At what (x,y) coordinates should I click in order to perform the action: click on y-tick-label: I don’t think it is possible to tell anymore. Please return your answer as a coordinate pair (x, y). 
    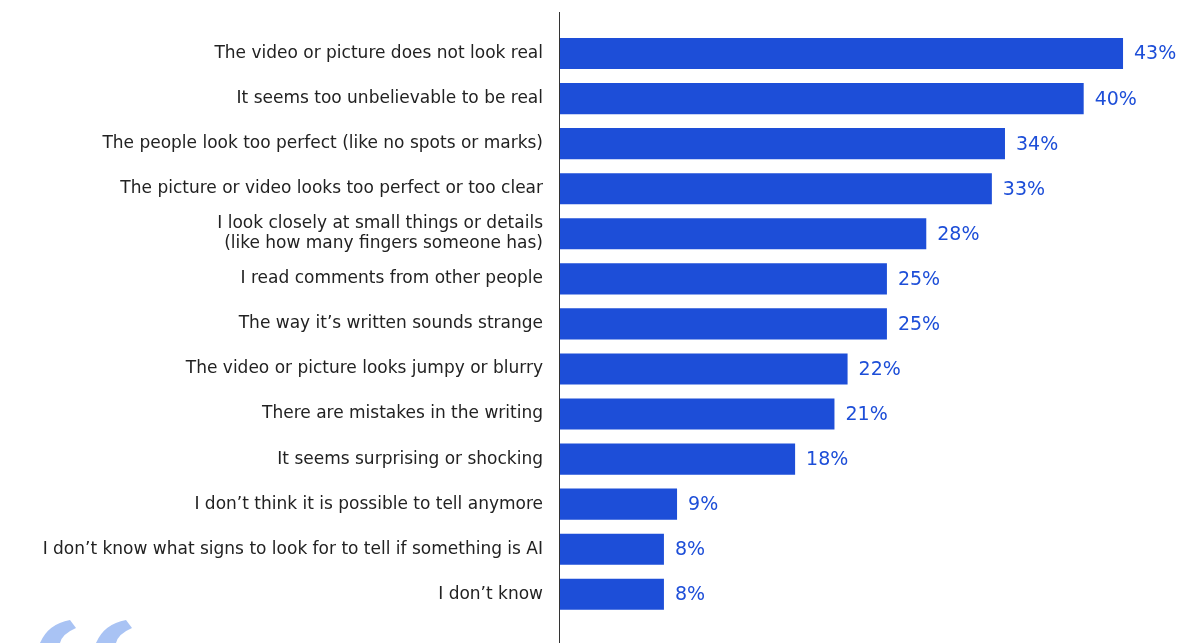
    Looking at the image, I should click on (368, 502).